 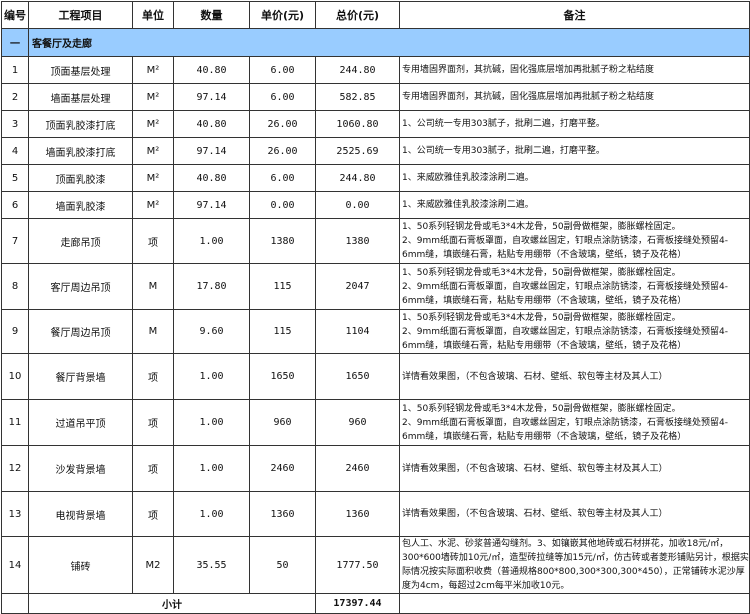 What do you see at coordinates (80, 124) in the screenshot?
I see `row-item: 顶面乳胶漆打底` at bounding box center [80, 124].